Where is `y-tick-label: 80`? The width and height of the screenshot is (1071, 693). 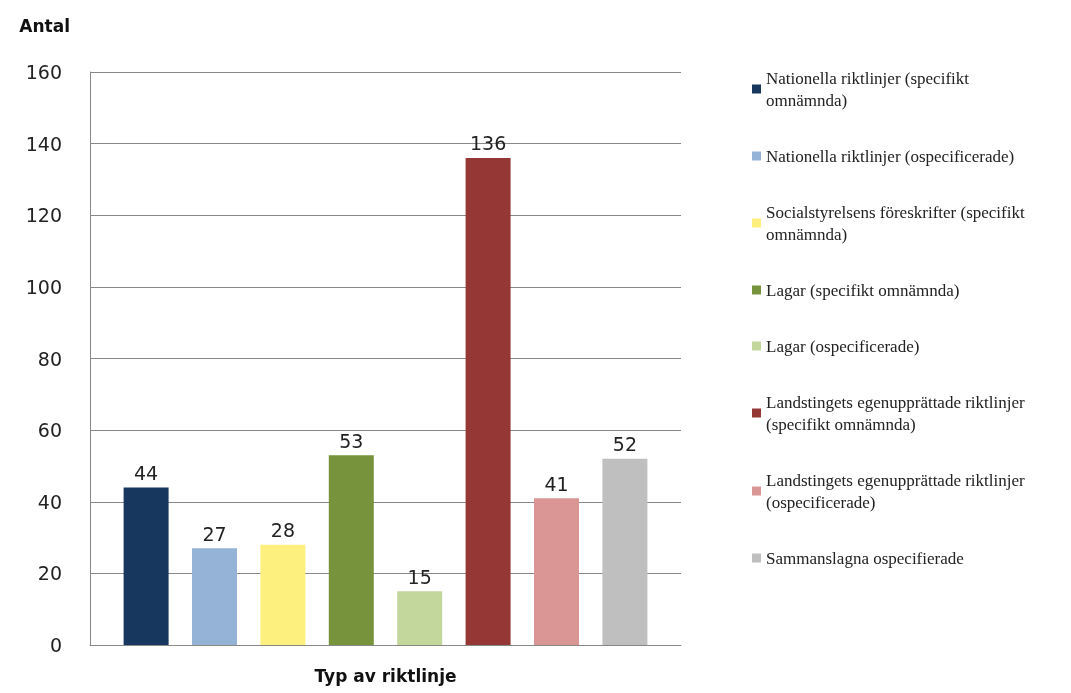 y-tick-label: 80 is located at coordinates (49, 358).